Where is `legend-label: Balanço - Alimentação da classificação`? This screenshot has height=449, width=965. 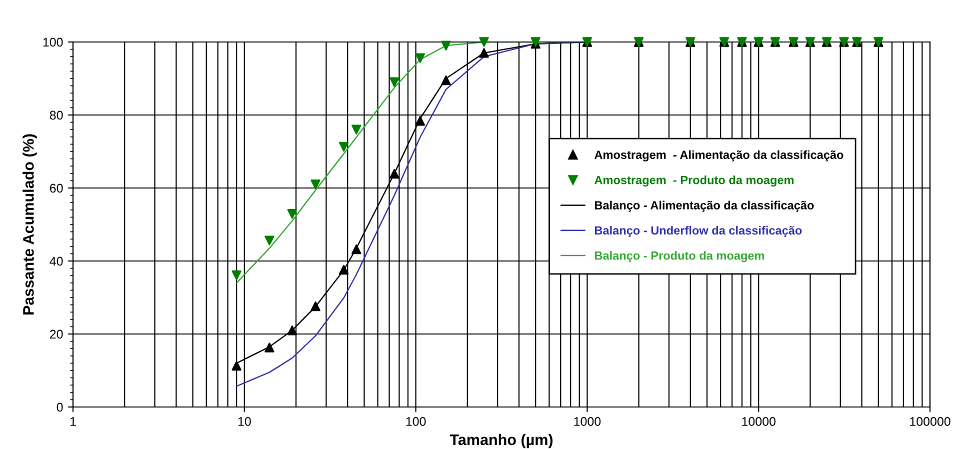 legend-label: Balanço - Alimentação da classificação is located at coordinates (704, 206).